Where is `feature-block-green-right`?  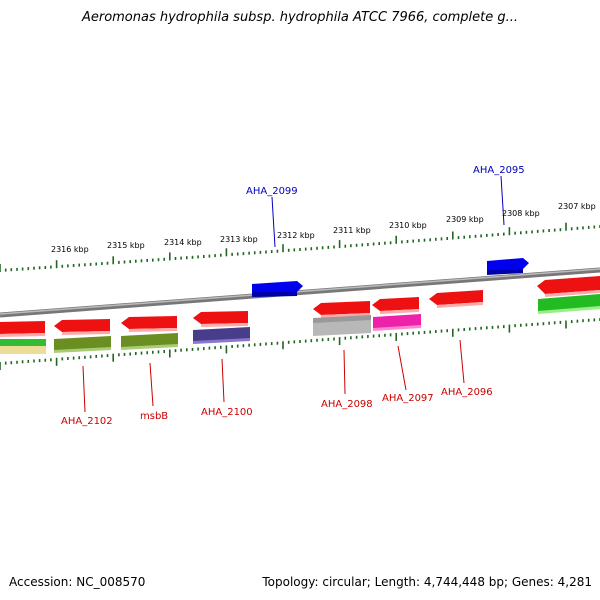
feature-block-green-right is located at coordinates (569, 304).